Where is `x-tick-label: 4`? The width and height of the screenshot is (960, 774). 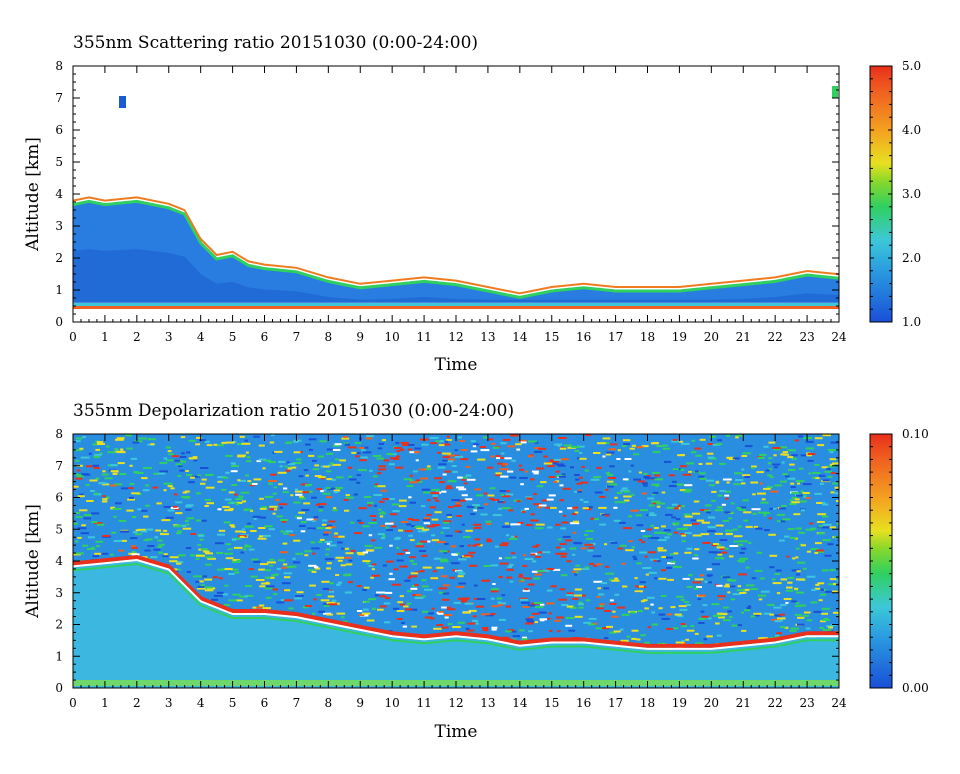 x-tick-label: 4 is located at coordinates (201, 337).